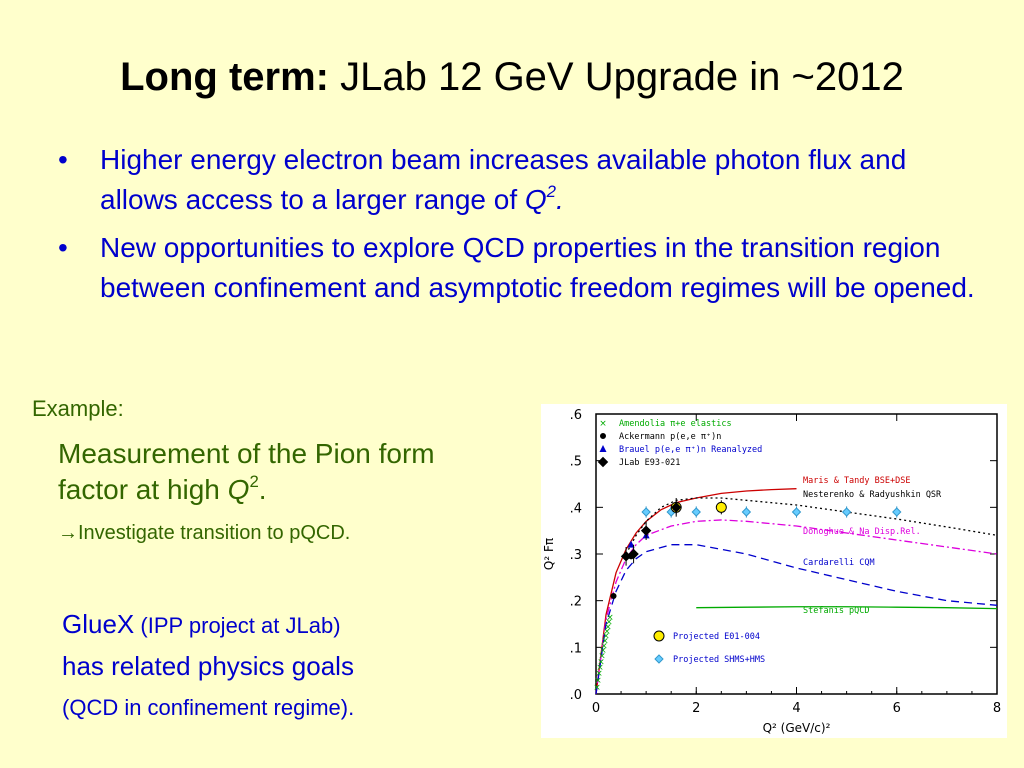 The image size is (1024, 768). Describe the element at coordinates (616, 77) in the screenshot. I see `title-rest: JLab 12 GeV Upgrade in ~2012` at that location.